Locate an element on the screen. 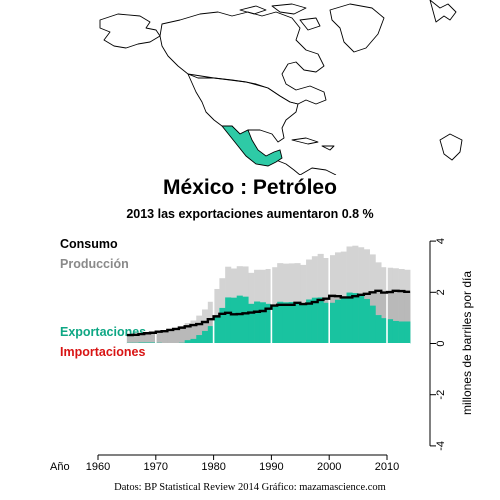  africa-outline is located at coordinates (451, 147).